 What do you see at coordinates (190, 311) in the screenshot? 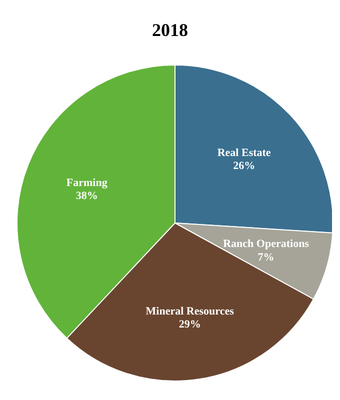
I see `slice-label: Mineral Resources` at bounding box center [190, 311].